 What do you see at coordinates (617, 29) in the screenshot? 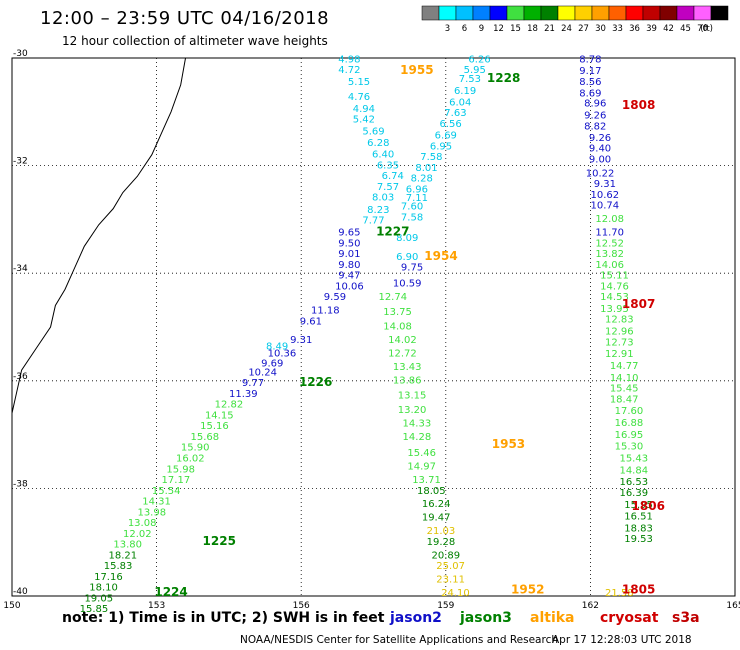
I see `colorbar-label: 33` at bounding box center [617, 29].